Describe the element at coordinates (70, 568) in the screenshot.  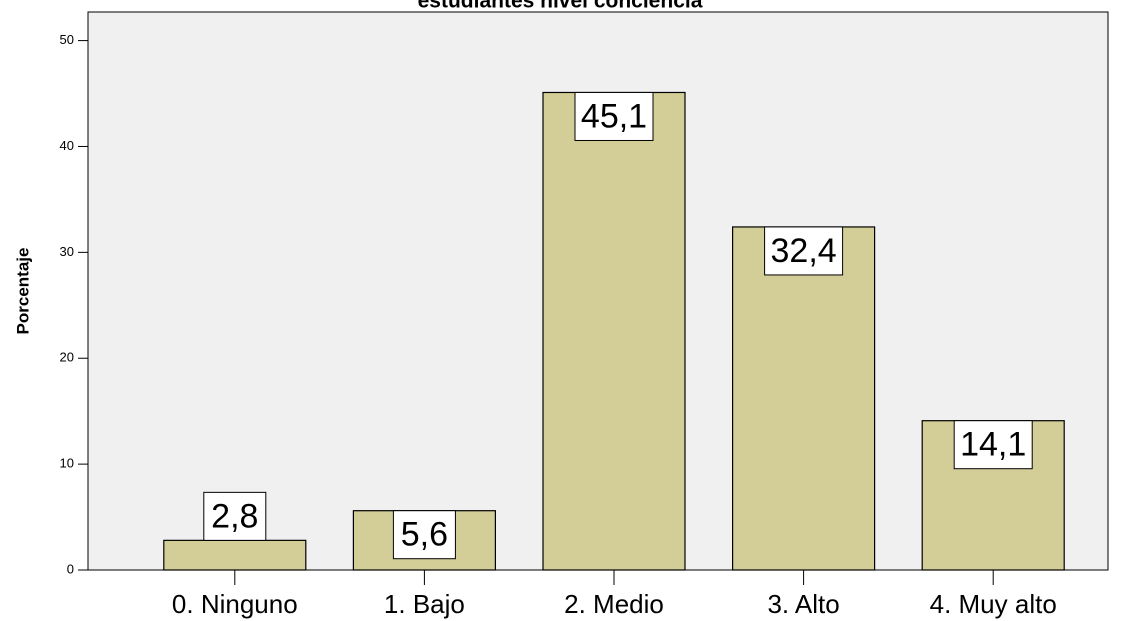
I see `y-tick-label: 0` at that location.